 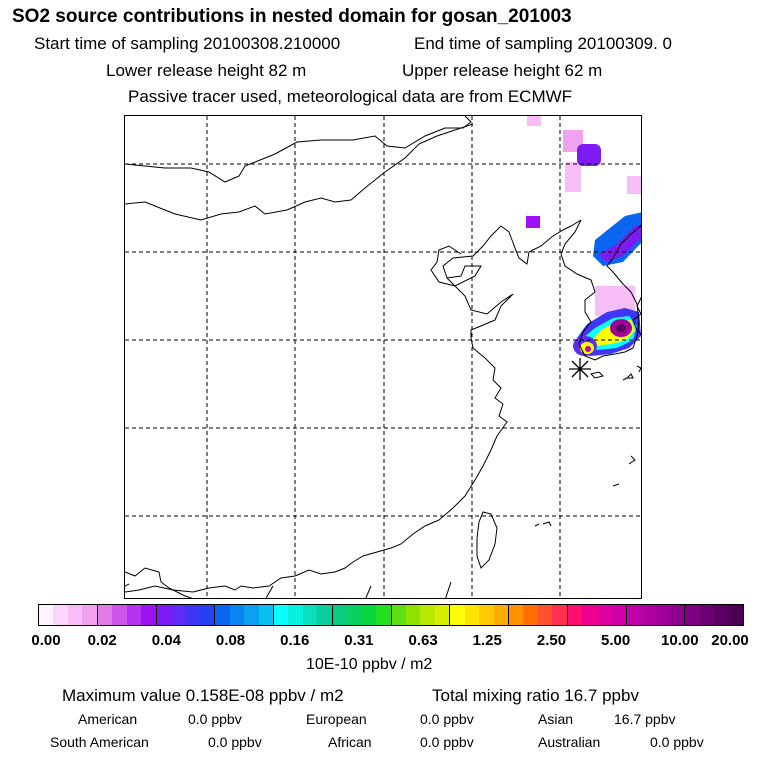 What do you see at coordinates (108, 719) in the screenshot?
I see `american-label: American` at bounding box center [108, 719].